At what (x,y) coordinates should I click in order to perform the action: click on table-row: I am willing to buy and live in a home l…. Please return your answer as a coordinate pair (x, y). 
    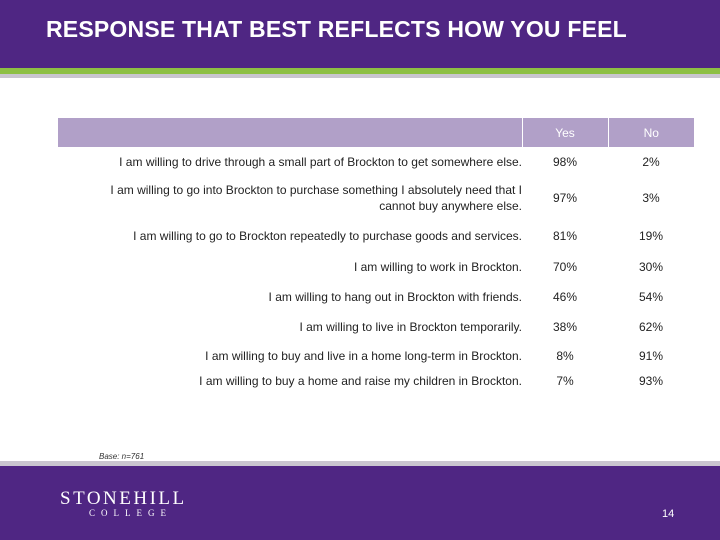
    Looking at the image, I should click on (376, 356).